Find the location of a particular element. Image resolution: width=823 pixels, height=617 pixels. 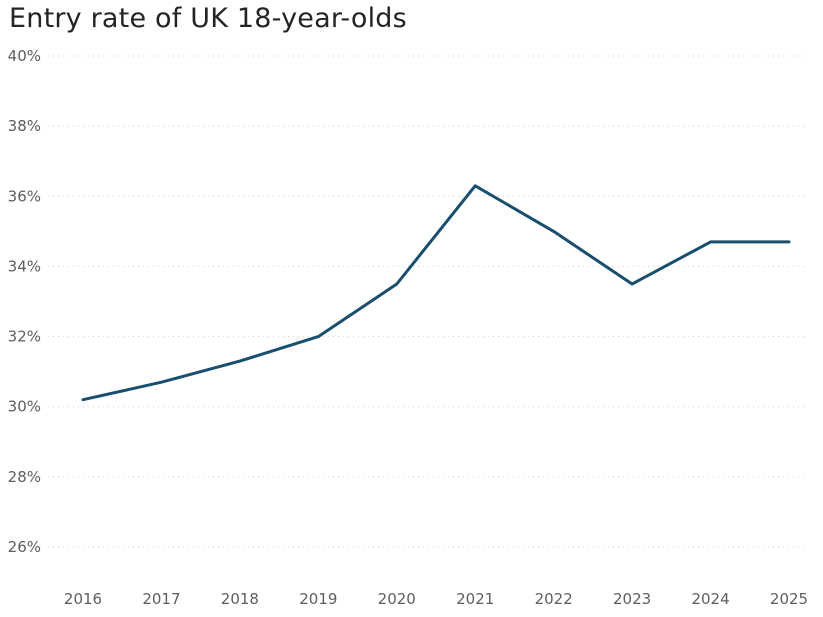

x-tick-label: 2016 is located at coordinates (83, 599).